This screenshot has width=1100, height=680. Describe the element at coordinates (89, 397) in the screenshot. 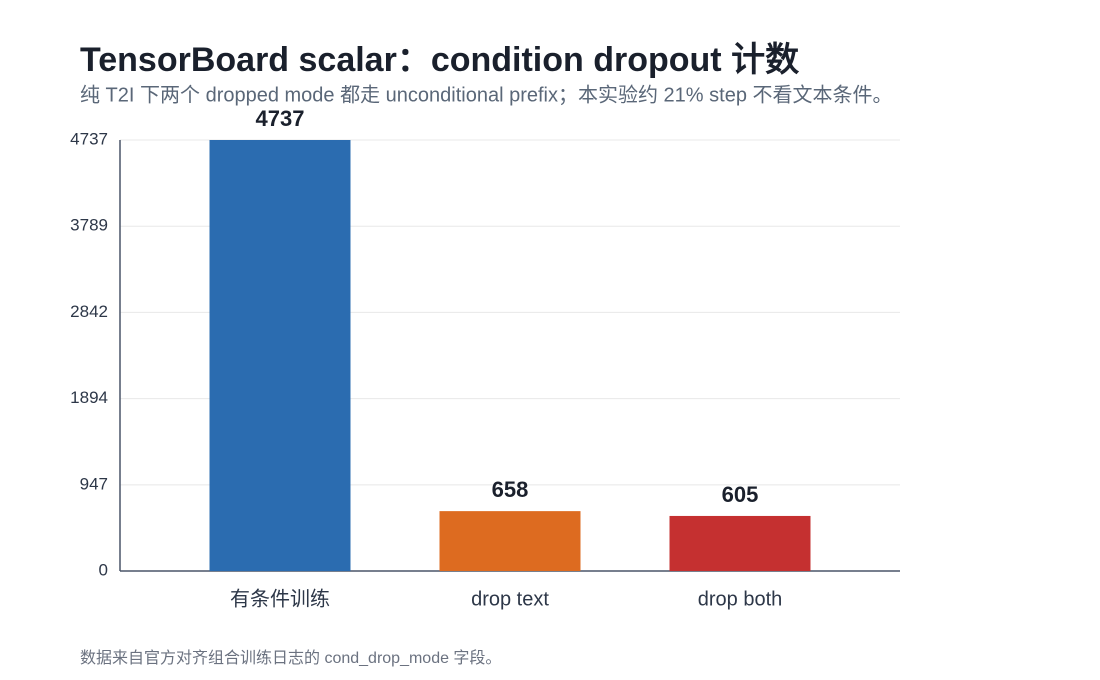

I see `y-tick-label: 1894` at that location.